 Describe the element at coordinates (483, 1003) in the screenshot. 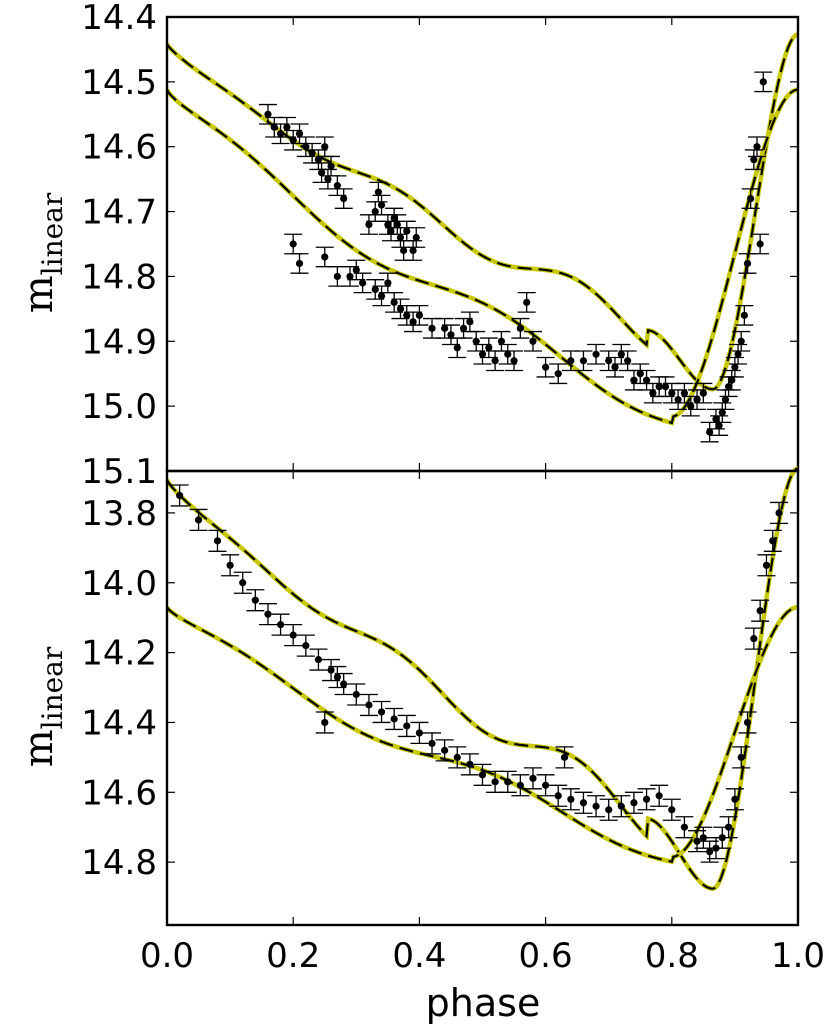

I see `x-axis-label: phase` at that location.